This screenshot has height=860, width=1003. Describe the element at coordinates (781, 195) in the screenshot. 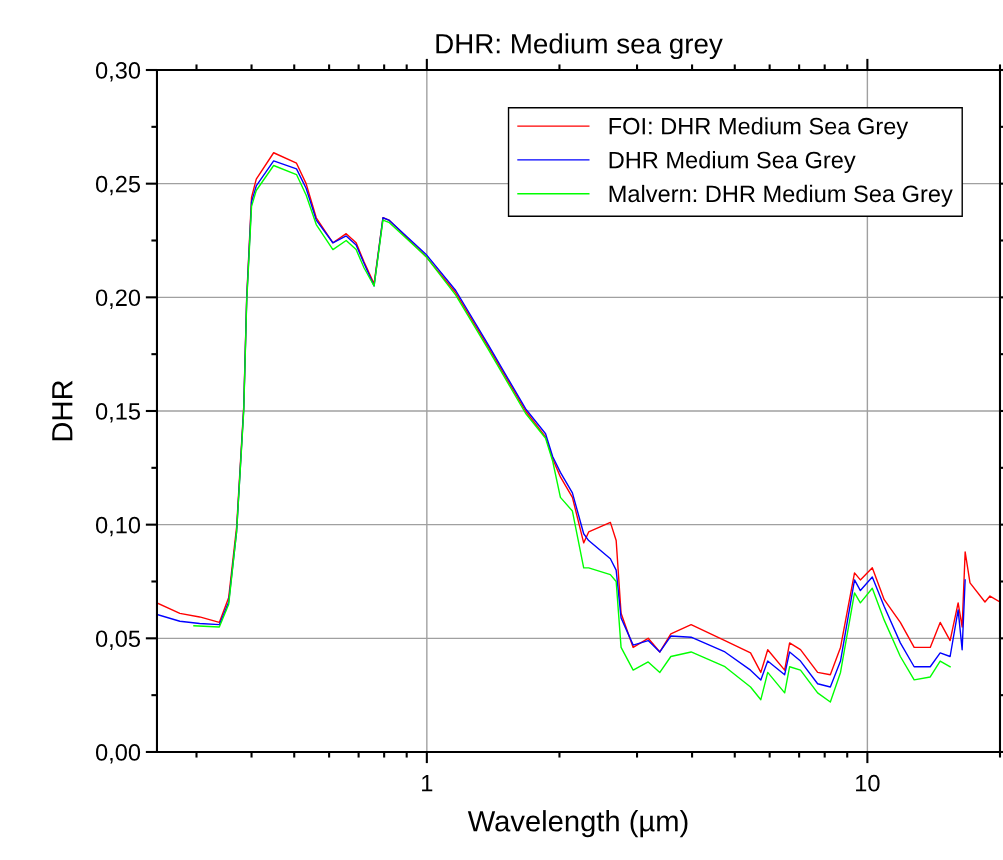

I see `legend-label: Malvern: DHR Medium Sea Grey` at that location.